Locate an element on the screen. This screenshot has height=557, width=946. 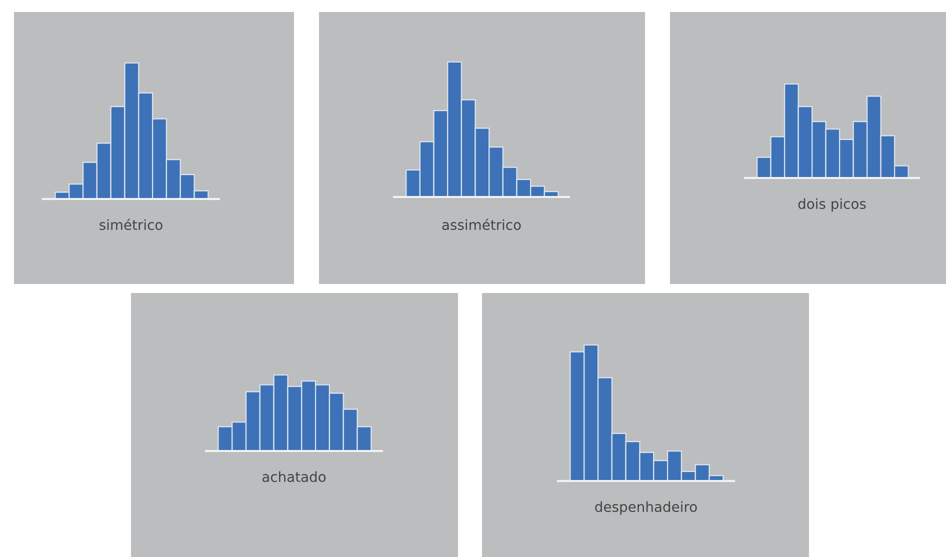
x-axis-title: achatado is located at coordinates (294, 476).